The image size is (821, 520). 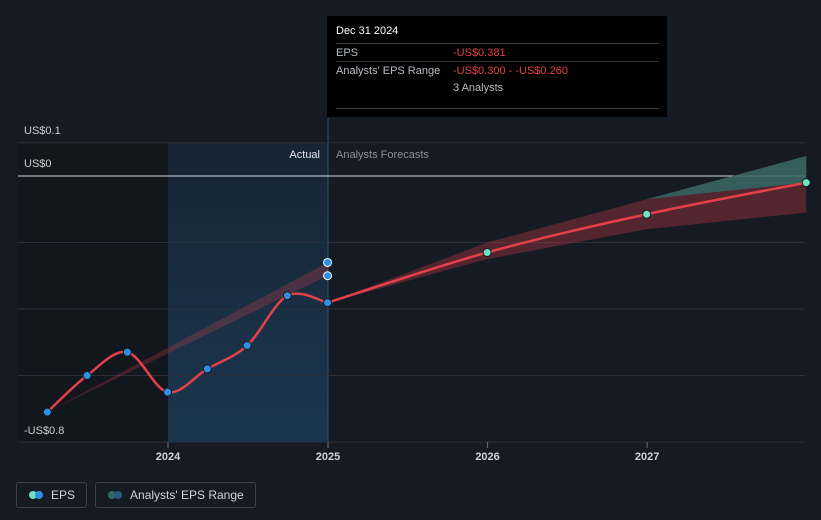 What do you see at coordinates (187, 495) in the screenshot?
I see `legend-range-label: Analysts' EPS Range` at bounding box center [187, 495].